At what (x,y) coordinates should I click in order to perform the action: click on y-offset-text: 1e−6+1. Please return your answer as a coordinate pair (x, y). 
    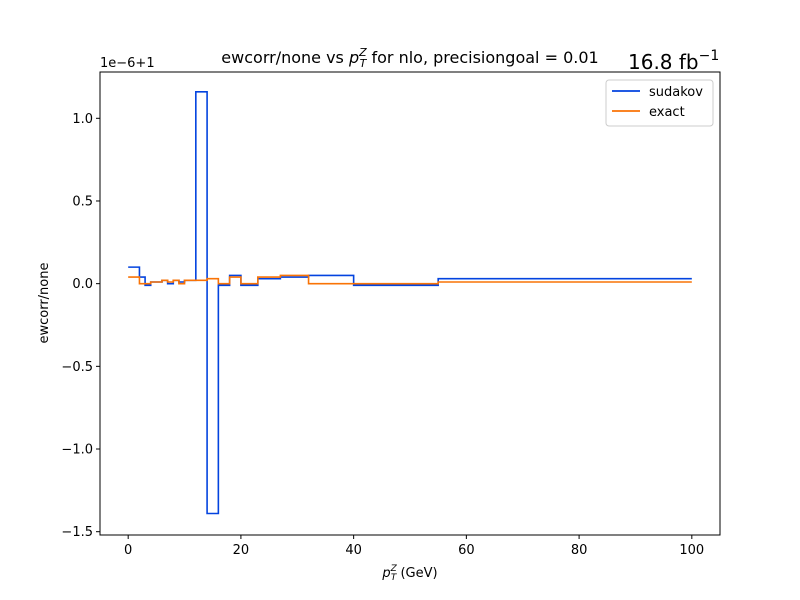
    Looking at the image, I should click on (127, 63).